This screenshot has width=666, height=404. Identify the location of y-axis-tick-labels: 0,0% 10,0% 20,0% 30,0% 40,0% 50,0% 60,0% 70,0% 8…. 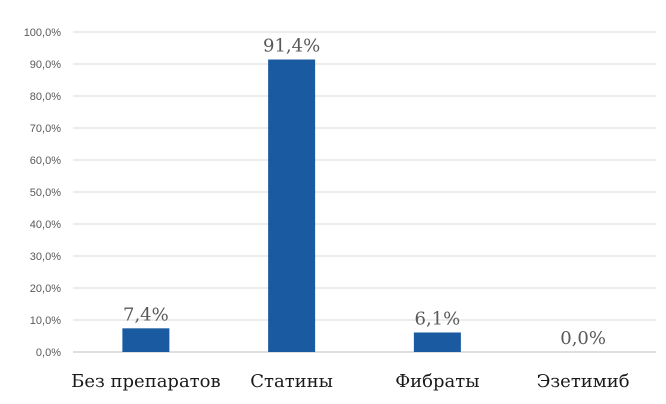
(43, 193).